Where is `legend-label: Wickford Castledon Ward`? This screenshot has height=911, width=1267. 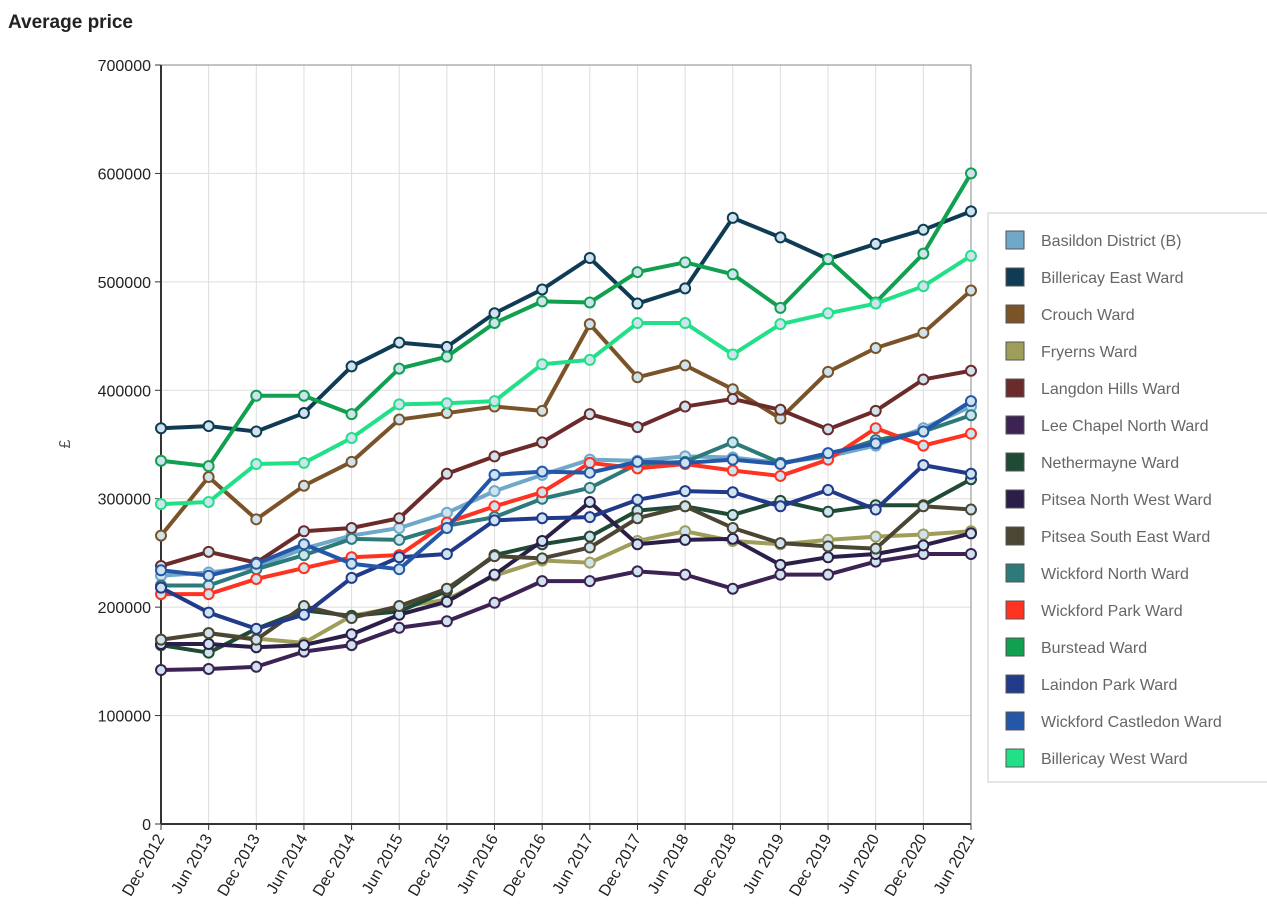
legend-label: Wickford Castledon Ward is located at coordinates (1131, 722).